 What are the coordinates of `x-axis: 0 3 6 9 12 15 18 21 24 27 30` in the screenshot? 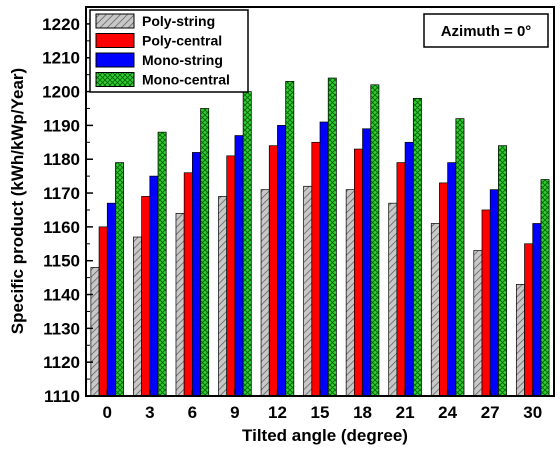 It's located at (322, 406).